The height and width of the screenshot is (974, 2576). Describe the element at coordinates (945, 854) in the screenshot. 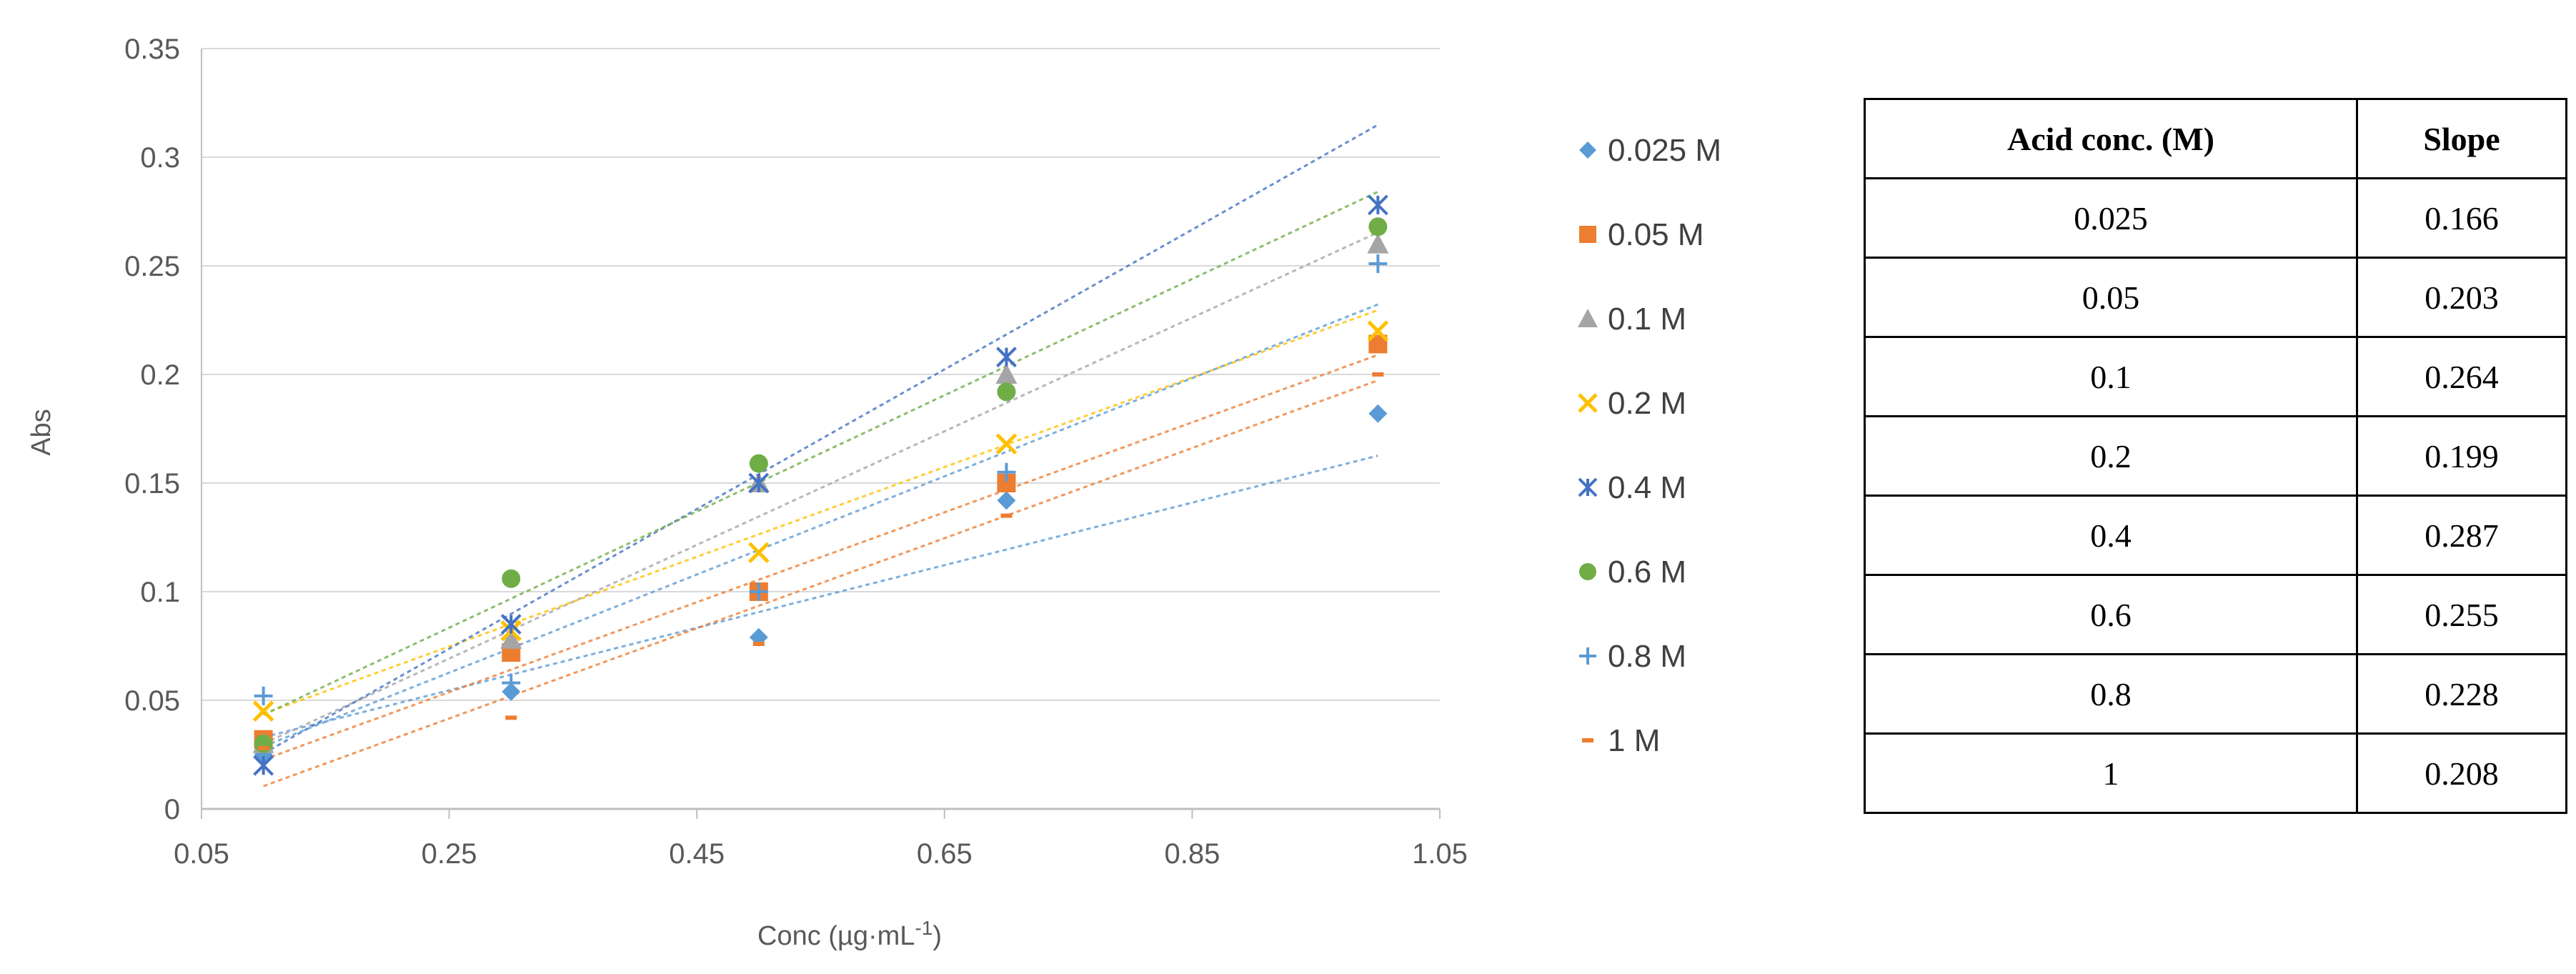

I see `x-tick-label: 0.65` at that location.